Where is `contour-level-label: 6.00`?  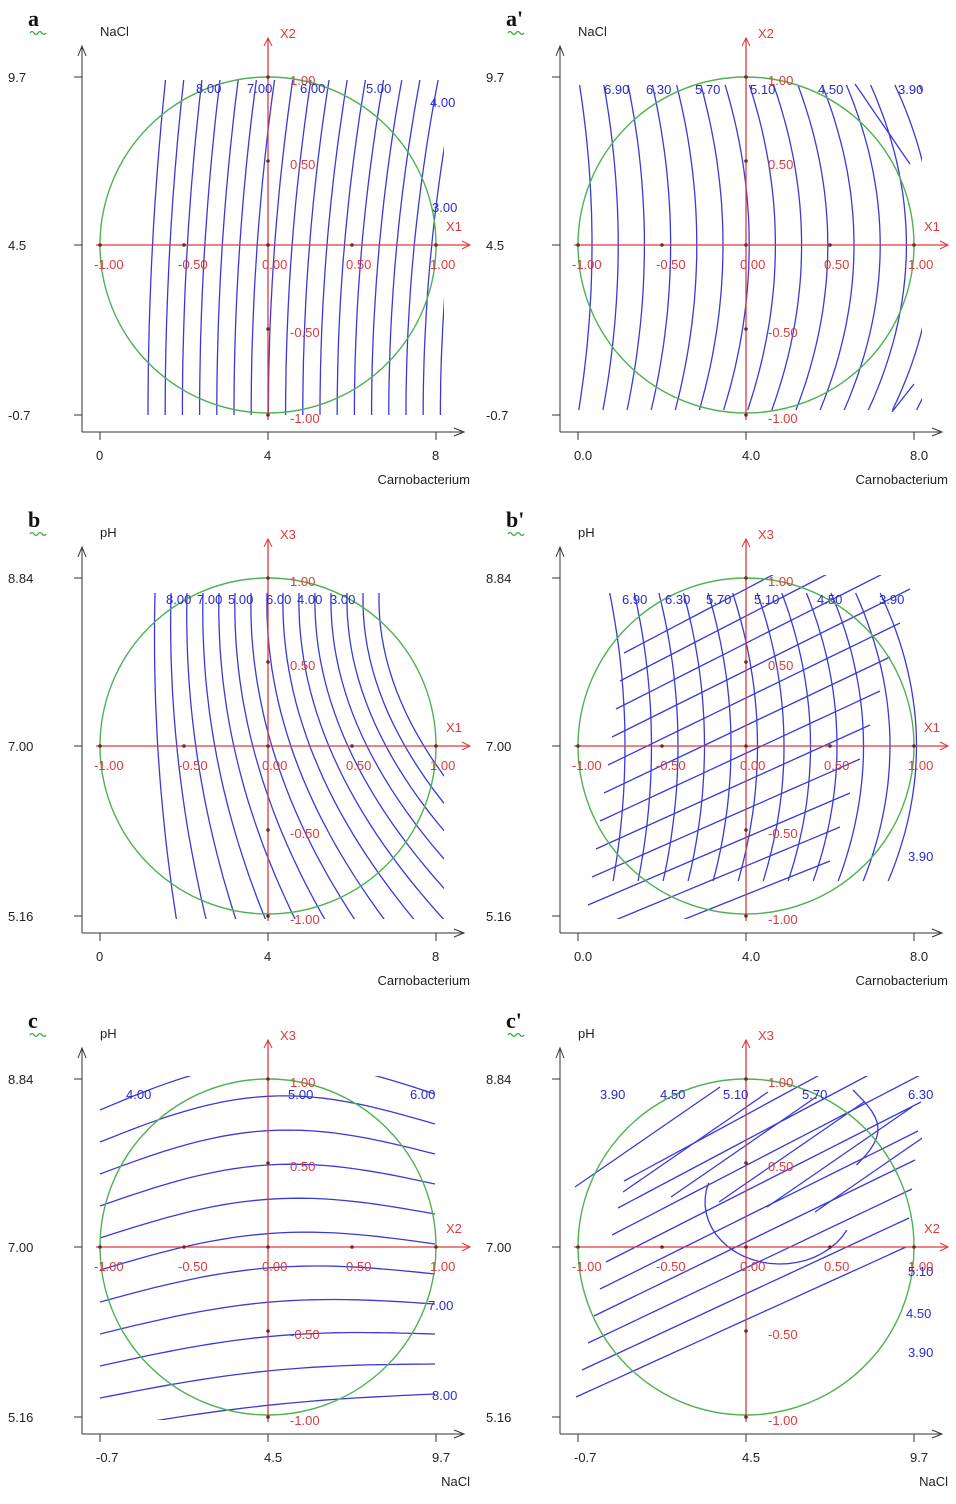
contour-level-label: 6.00 is located at coordinates (422, 1094).